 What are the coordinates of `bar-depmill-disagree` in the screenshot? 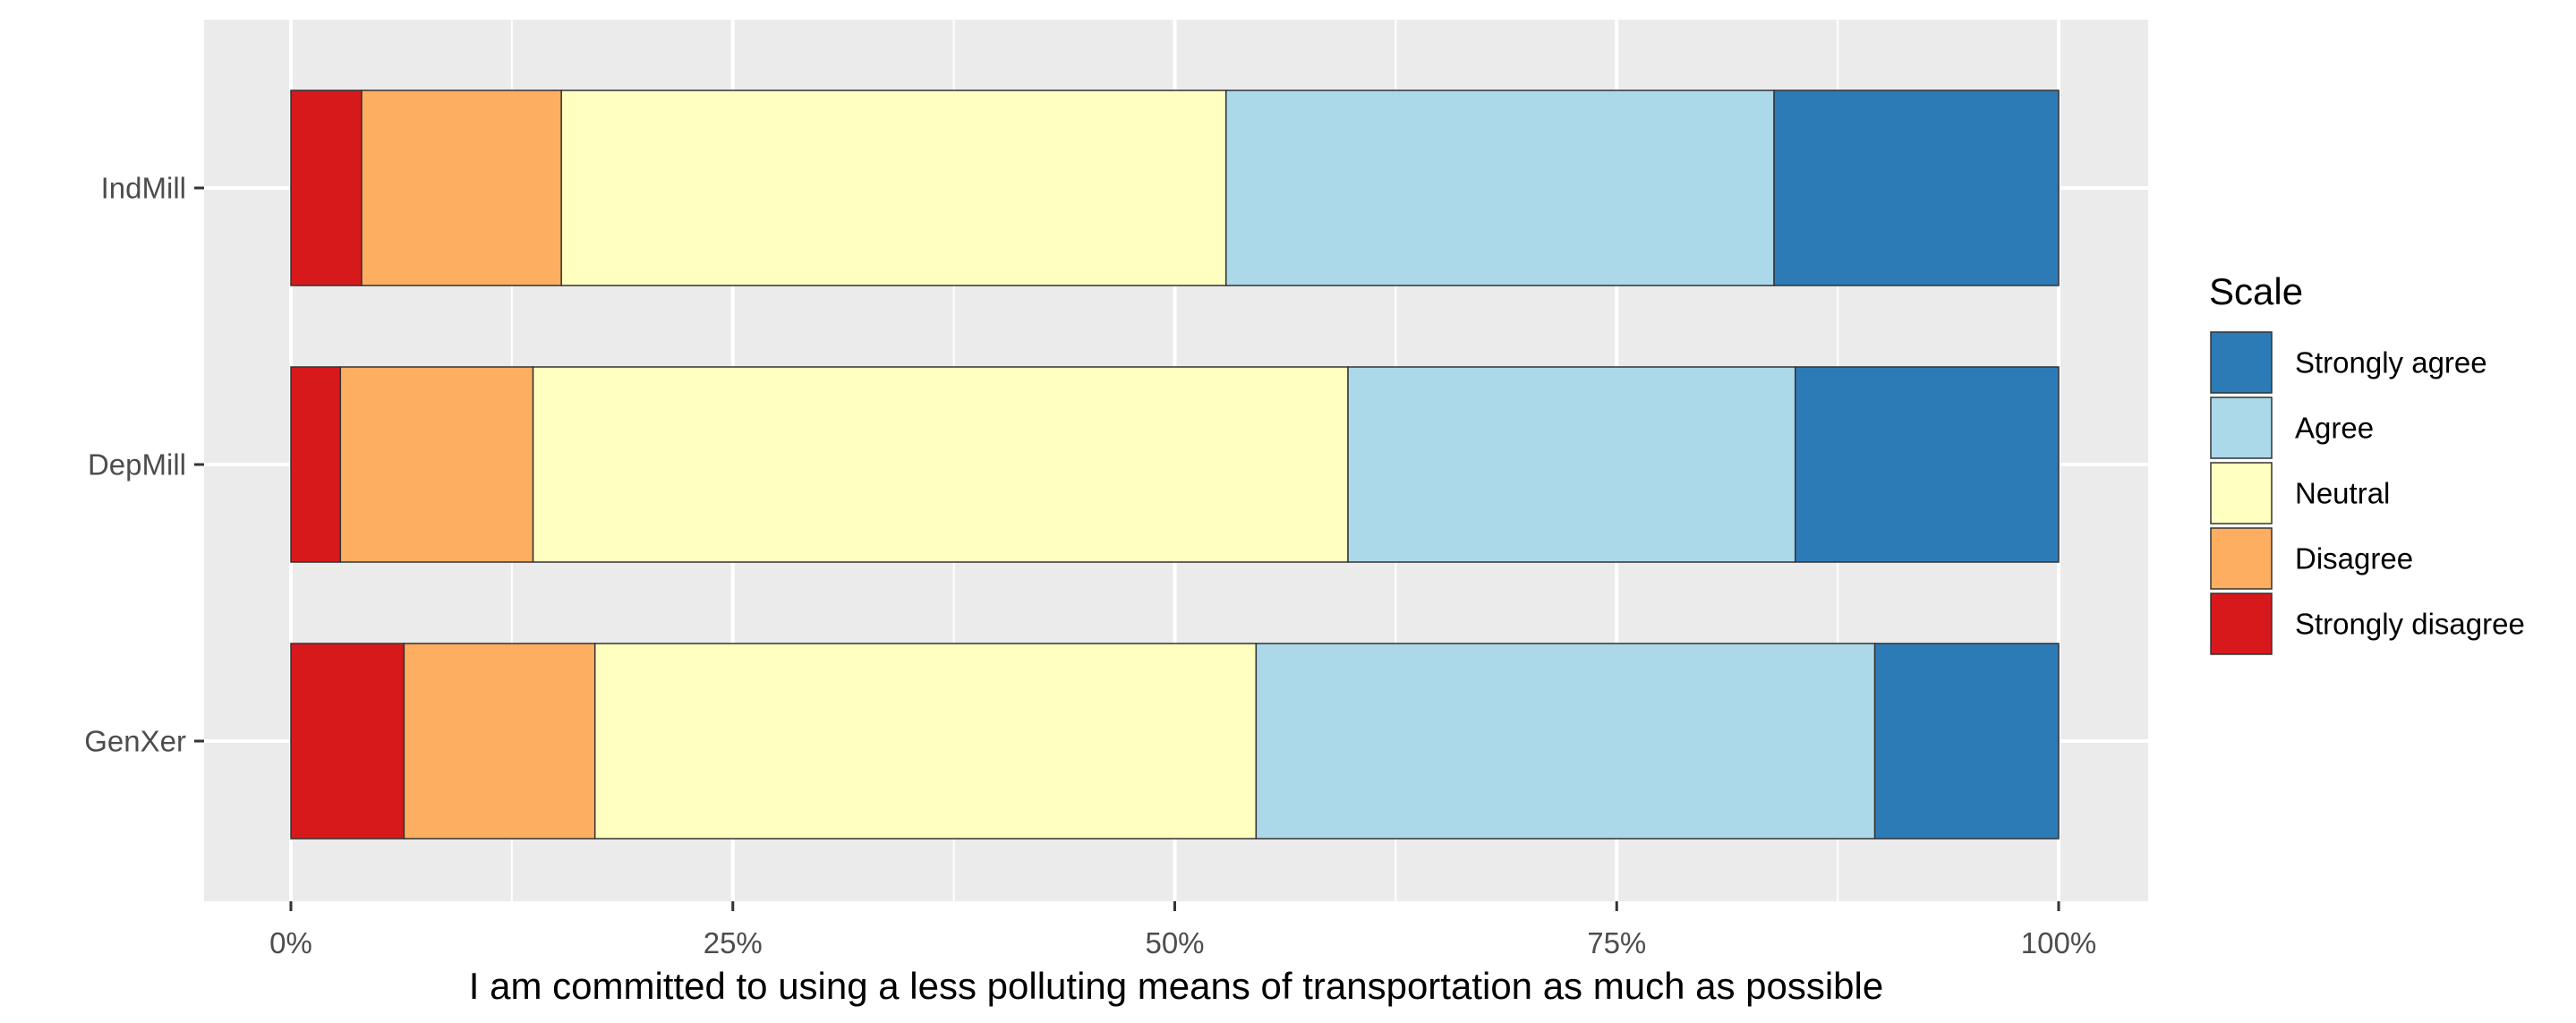 It's located at (436, 464).